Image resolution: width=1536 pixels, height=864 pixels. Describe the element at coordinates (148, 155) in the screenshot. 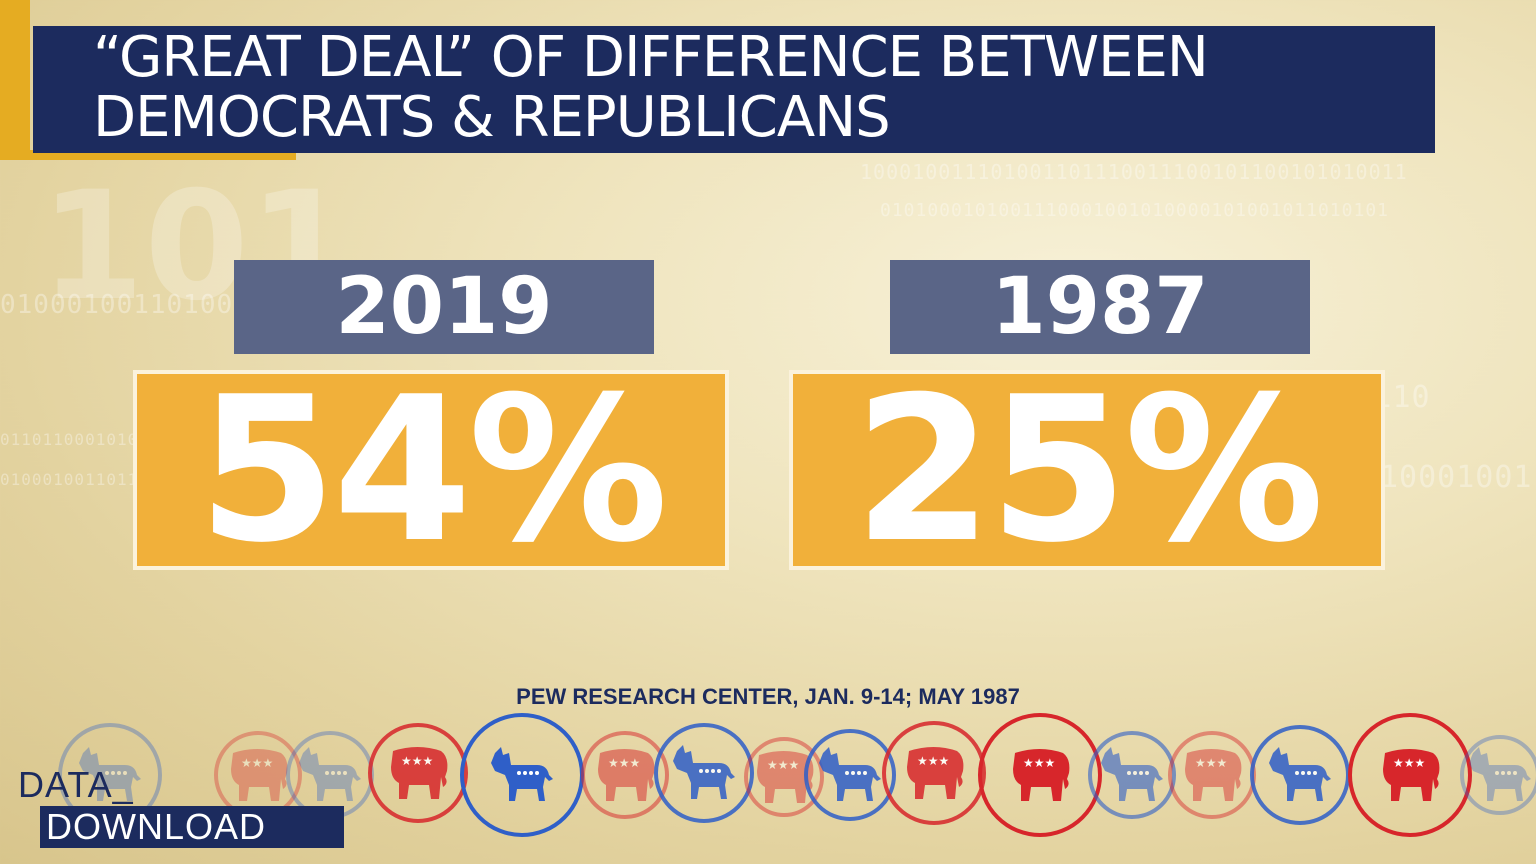

I see `accent-underline` at that location.